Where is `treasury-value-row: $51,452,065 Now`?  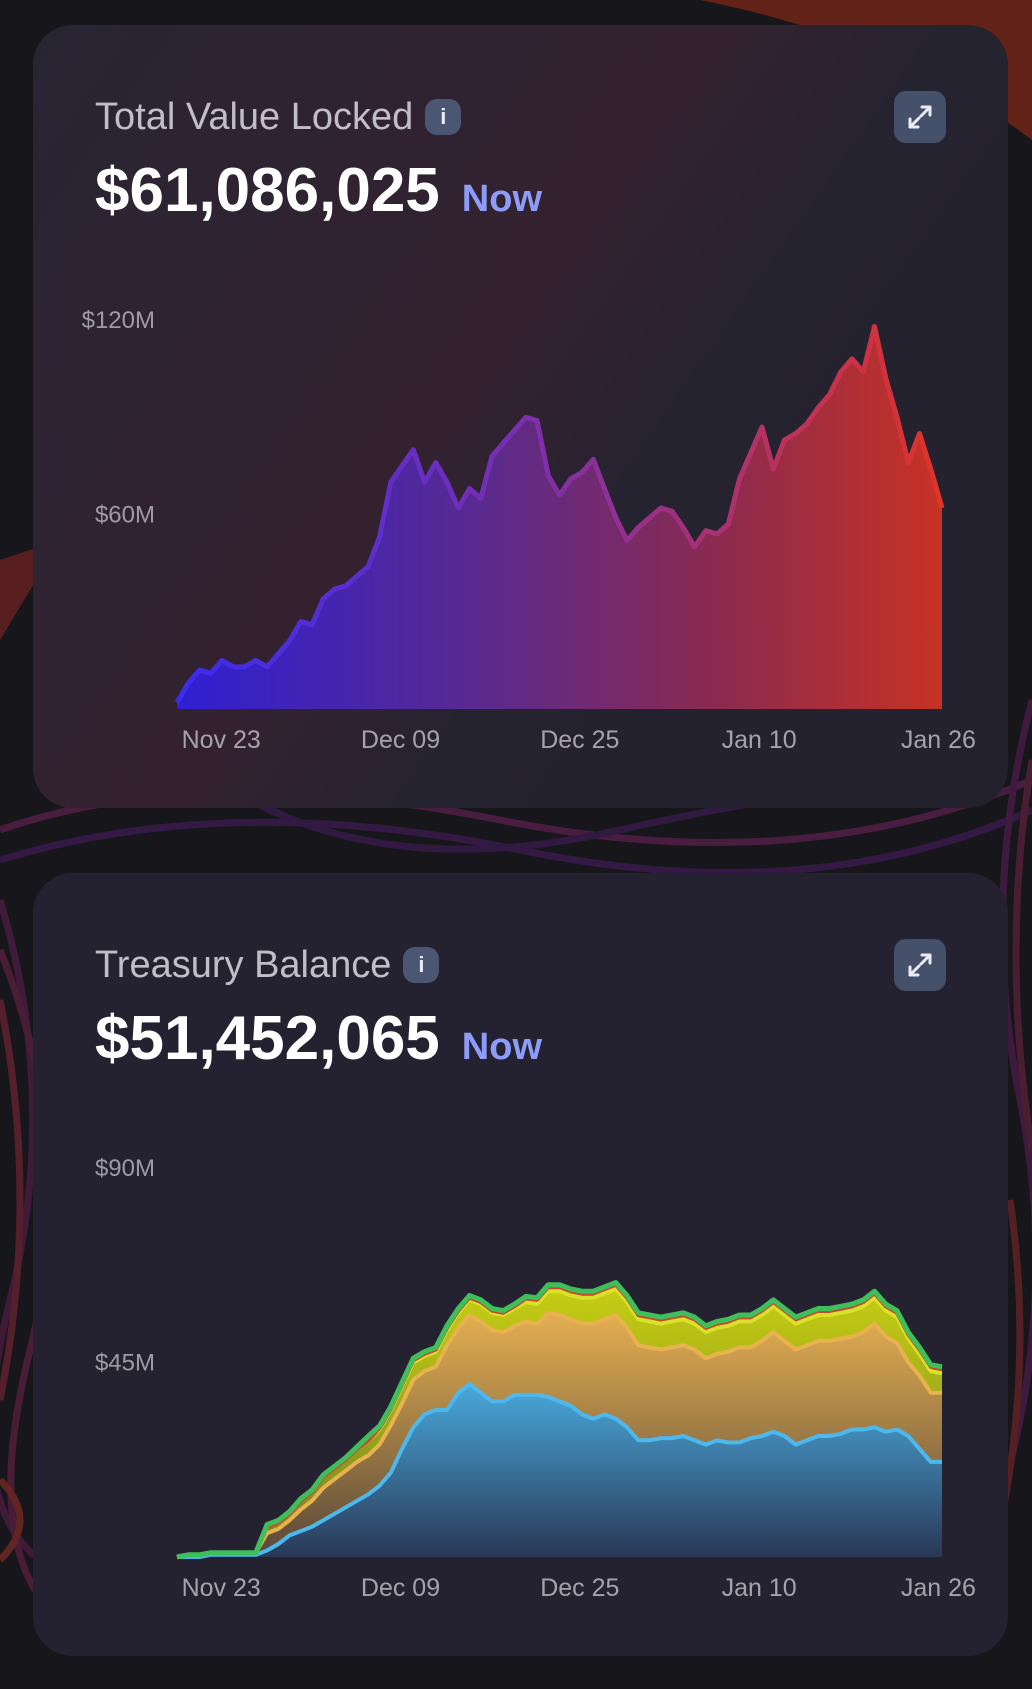 treasury-value-row: $51,452,065 Now is located at coordinates (318, 1039).